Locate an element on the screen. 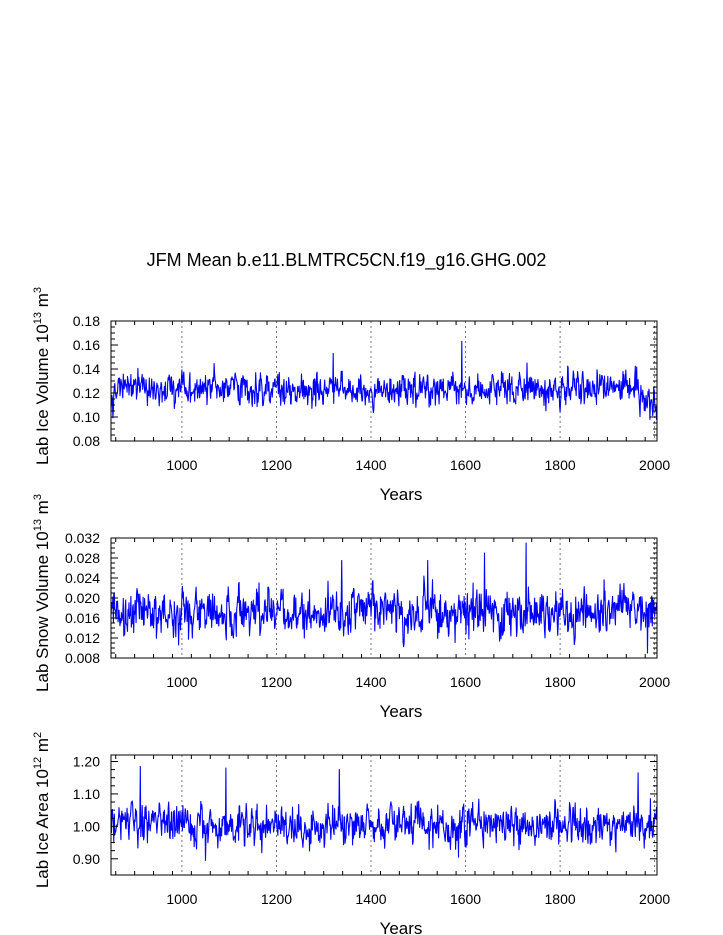  y-tick-label: 1.00 is located at coordinates (86, 826).